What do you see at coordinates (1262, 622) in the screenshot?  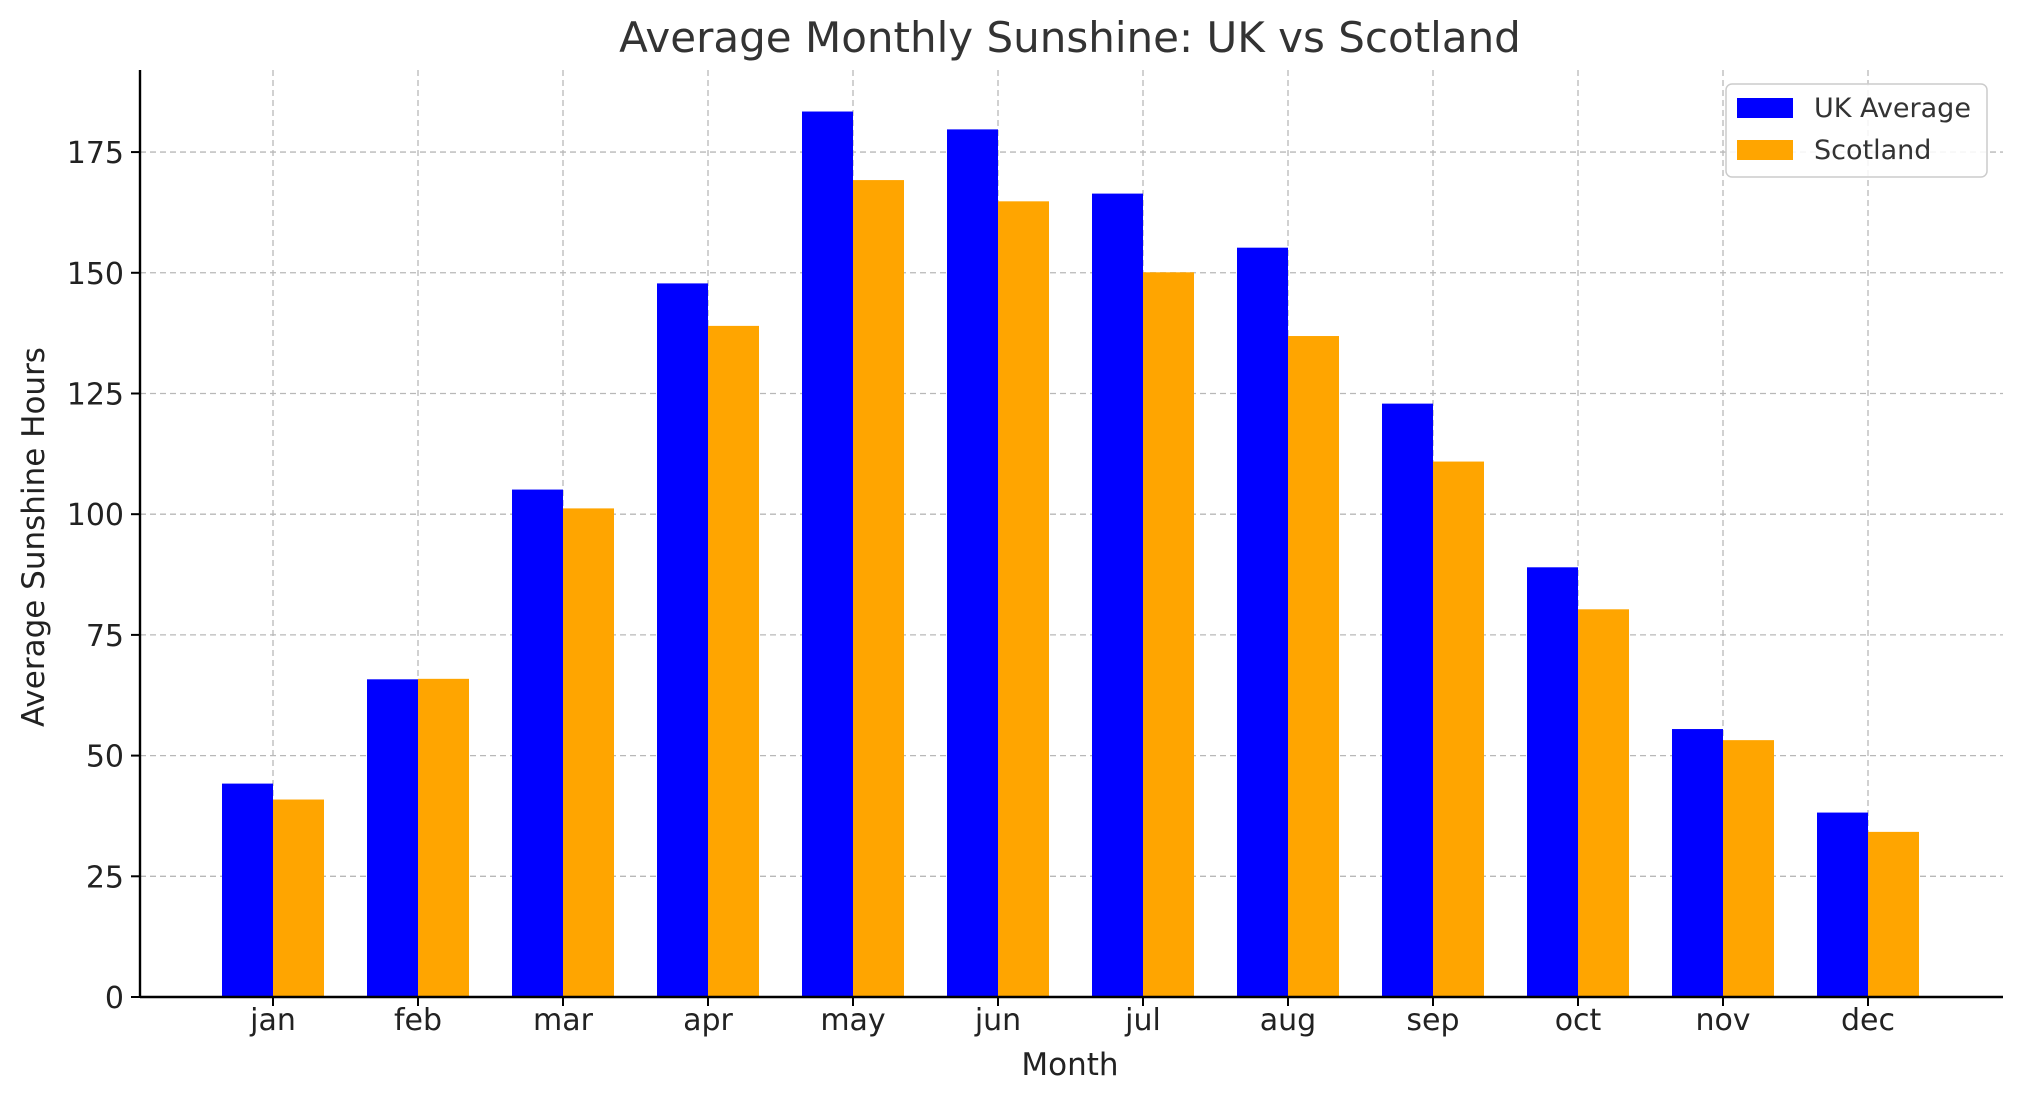 I see `bar-uk-average-aug` at bounding box center [1262, 622].